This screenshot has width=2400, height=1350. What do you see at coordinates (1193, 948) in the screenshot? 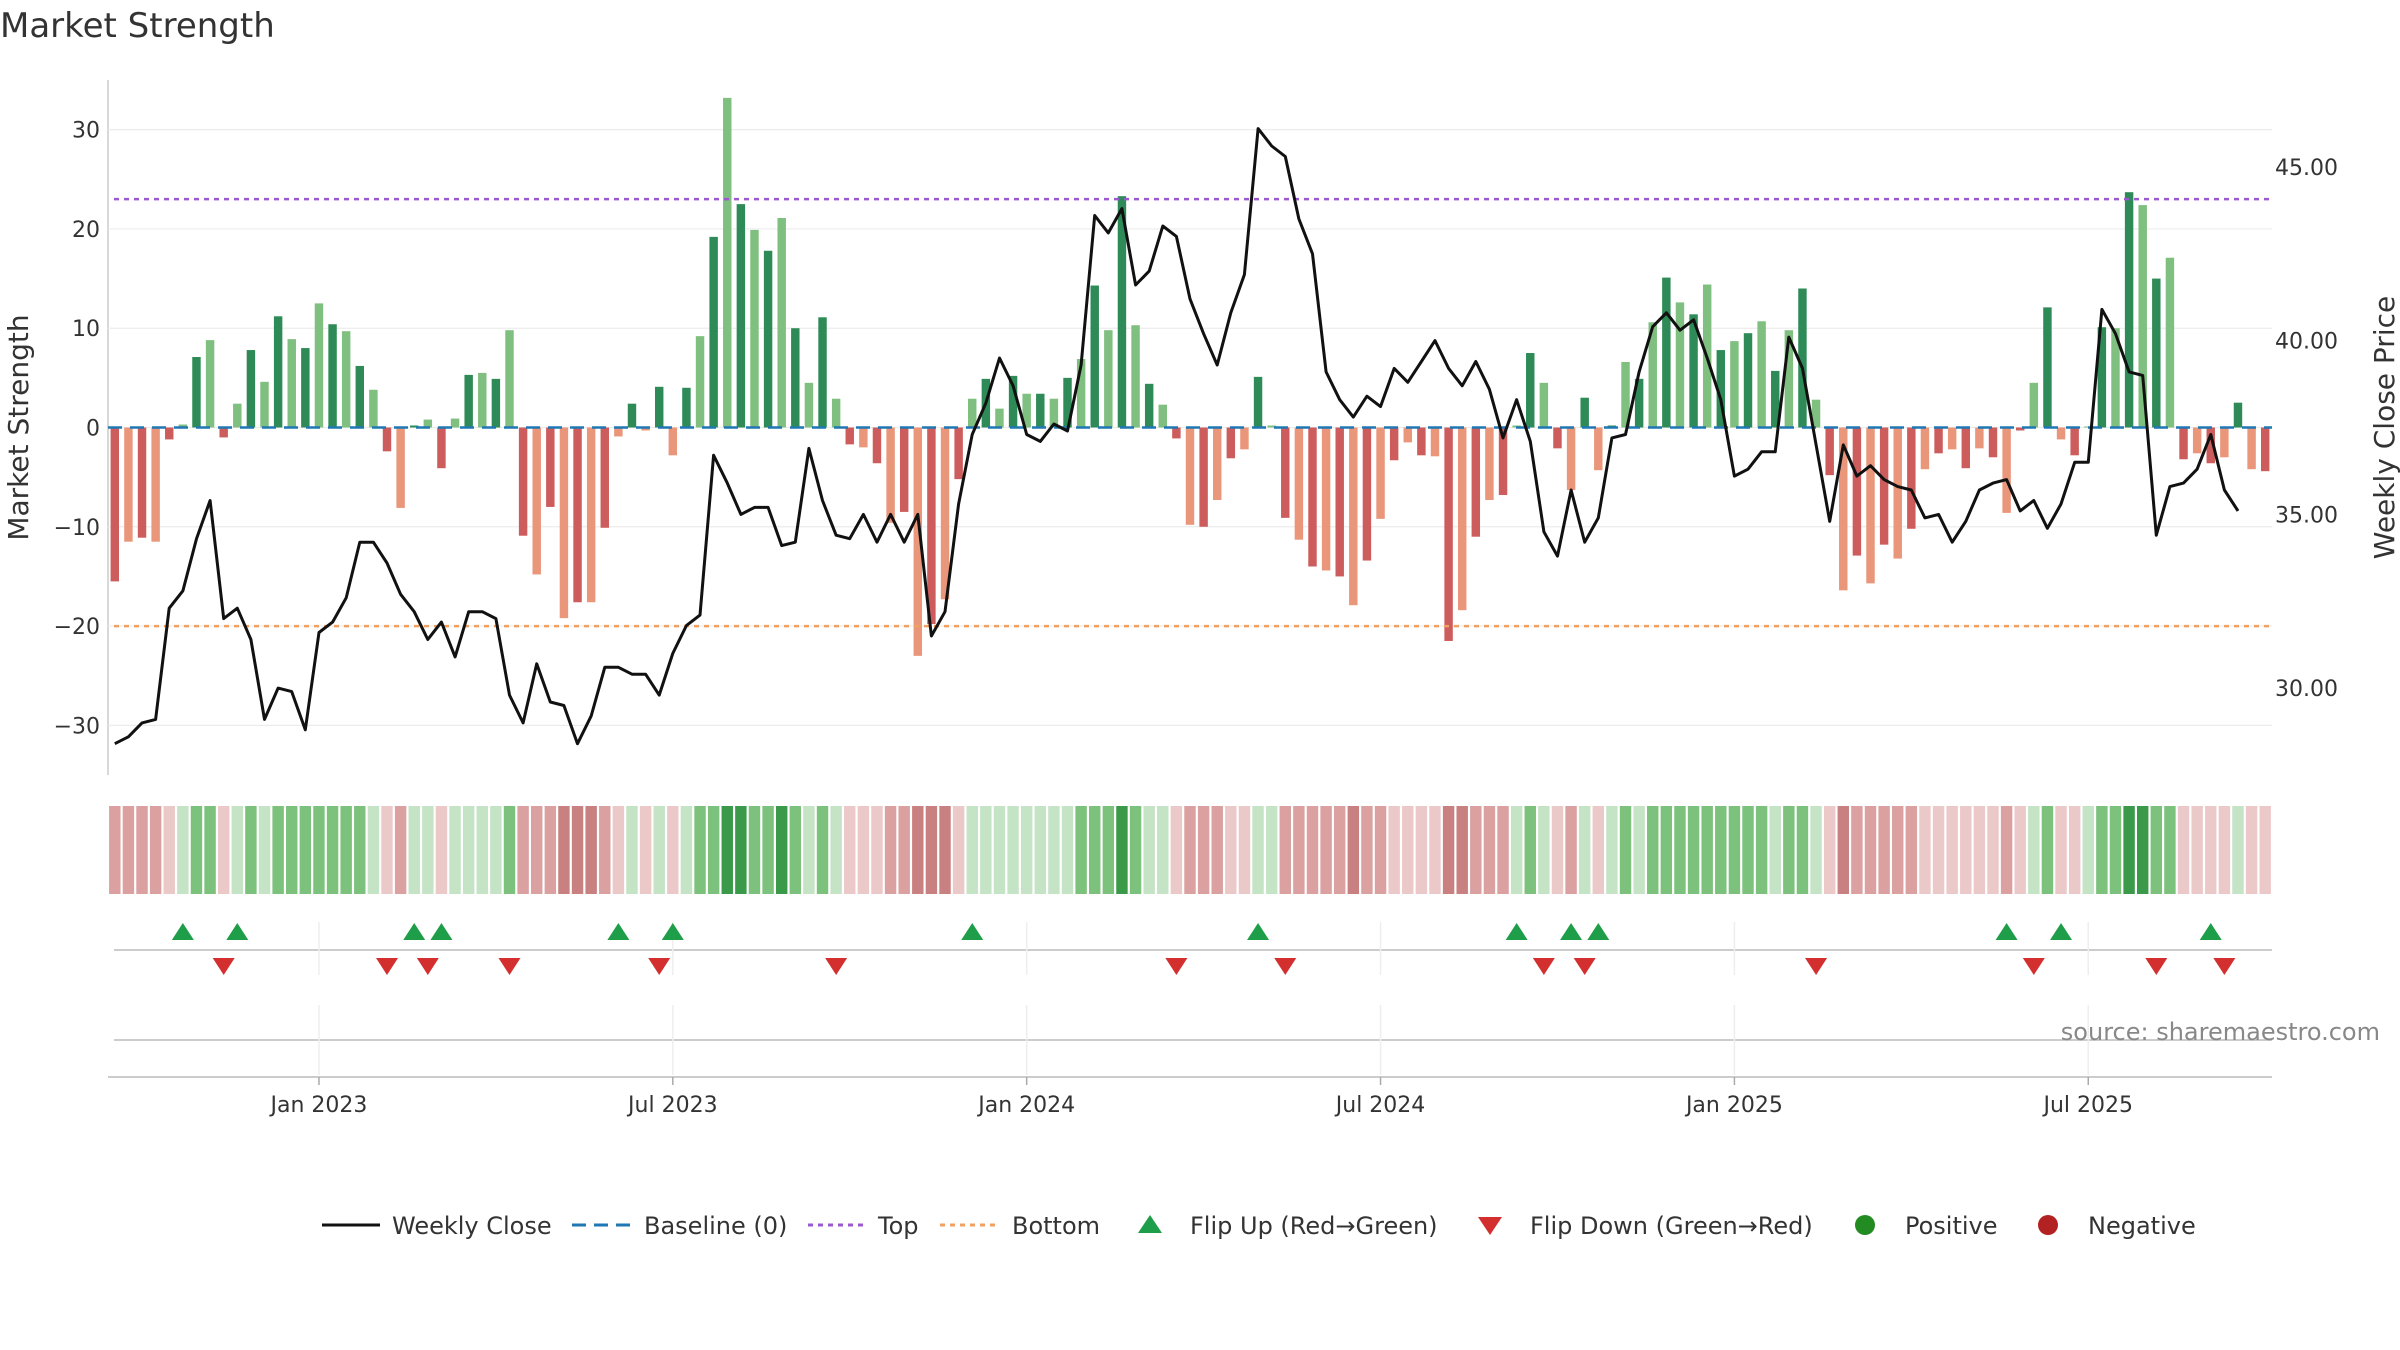
I see `flip-markers` at bounding box center [1193, 948].